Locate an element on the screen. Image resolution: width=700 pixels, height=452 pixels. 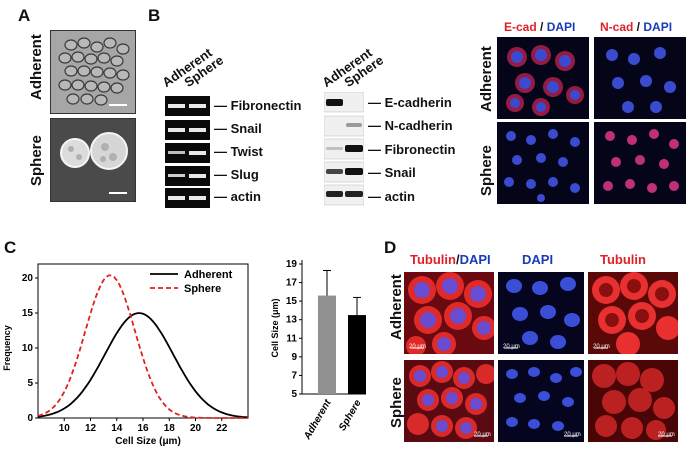
dist-x-tick-label: 14 is located at coordinates (117, 428).